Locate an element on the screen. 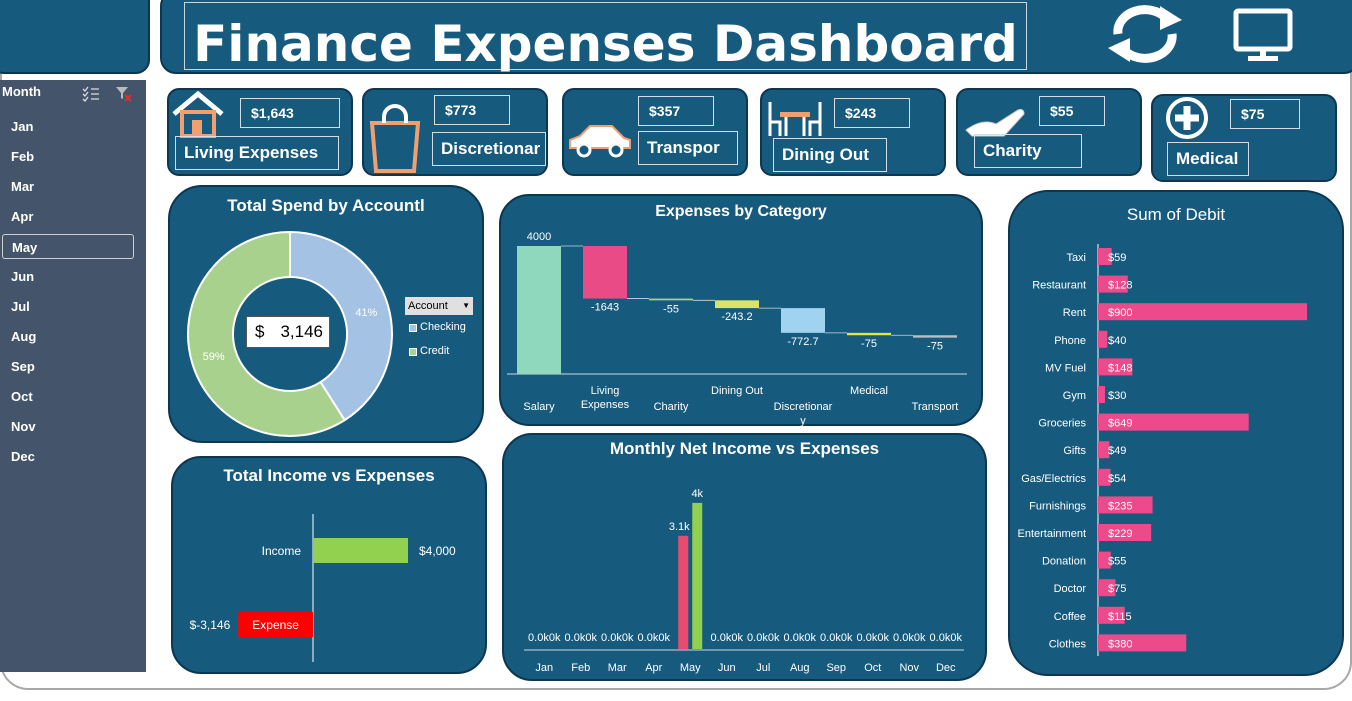 Image resolution: width=1352 pixels, height=701 pixels. monitor-icon is located at coordinates (1263, 36).